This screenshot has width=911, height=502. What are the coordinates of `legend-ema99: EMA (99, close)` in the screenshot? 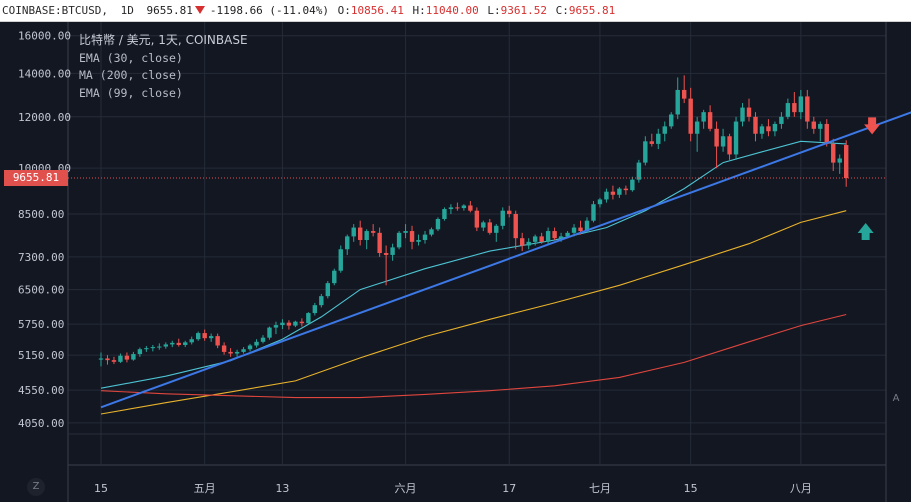 It's located at (131, 92).